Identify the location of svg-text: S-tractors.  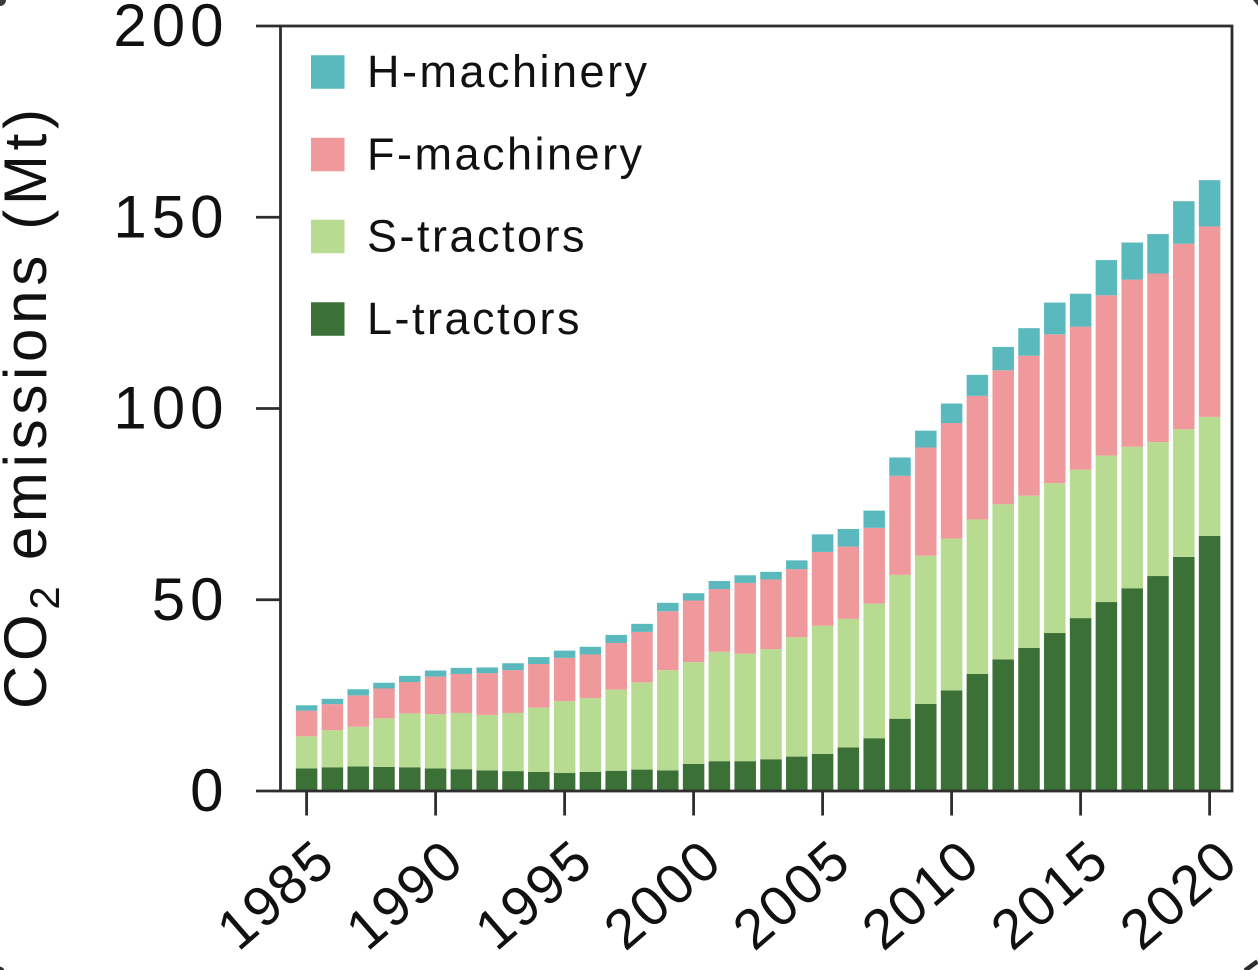
(477, 235).